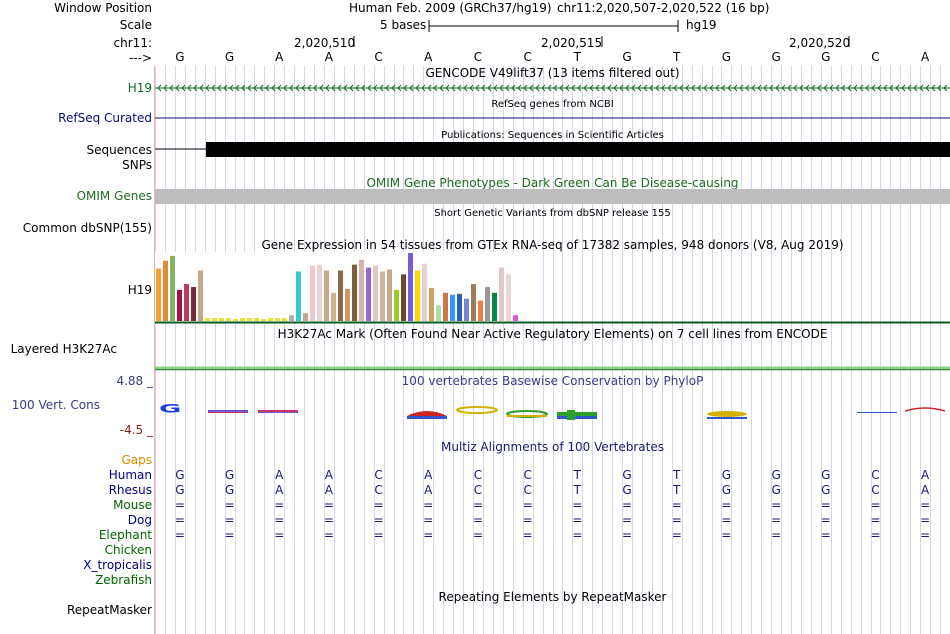  What do you see at coordinates (87, 228) in the screenshot?
I see `dbsnp-label: Common dbSNP(155)` at bounding box center [87, 228].